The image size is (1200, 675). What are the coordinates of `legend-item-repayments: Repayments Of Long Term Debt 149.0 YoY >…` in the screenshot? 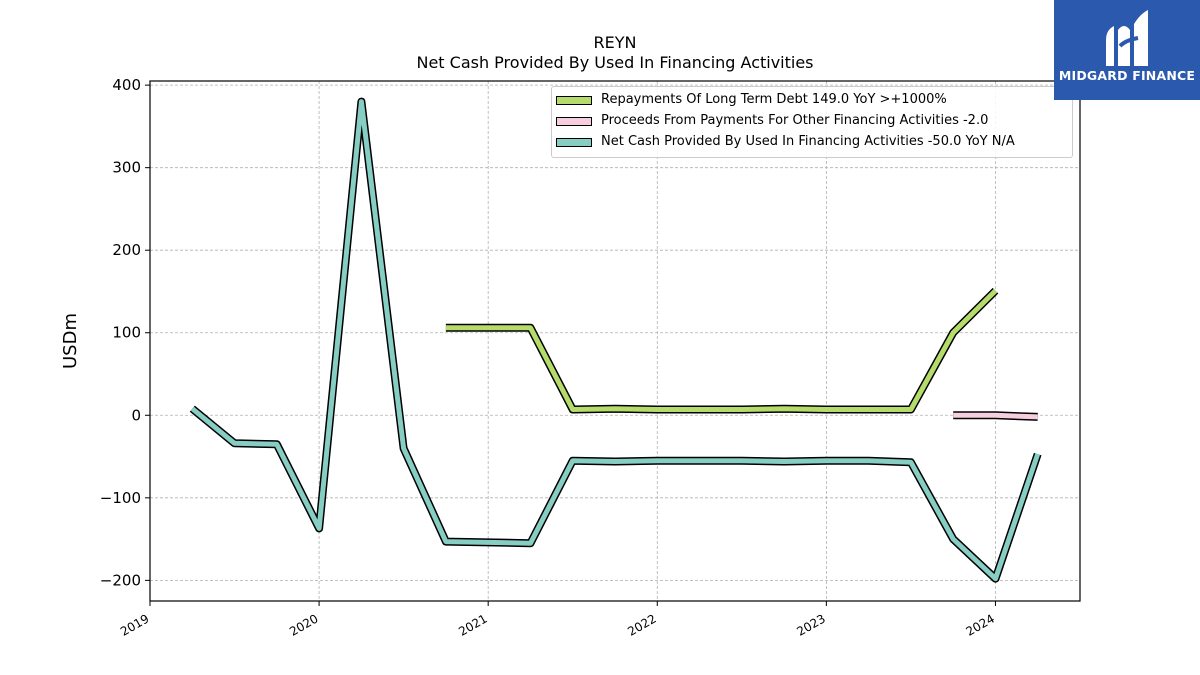 It's located at (812, 102).